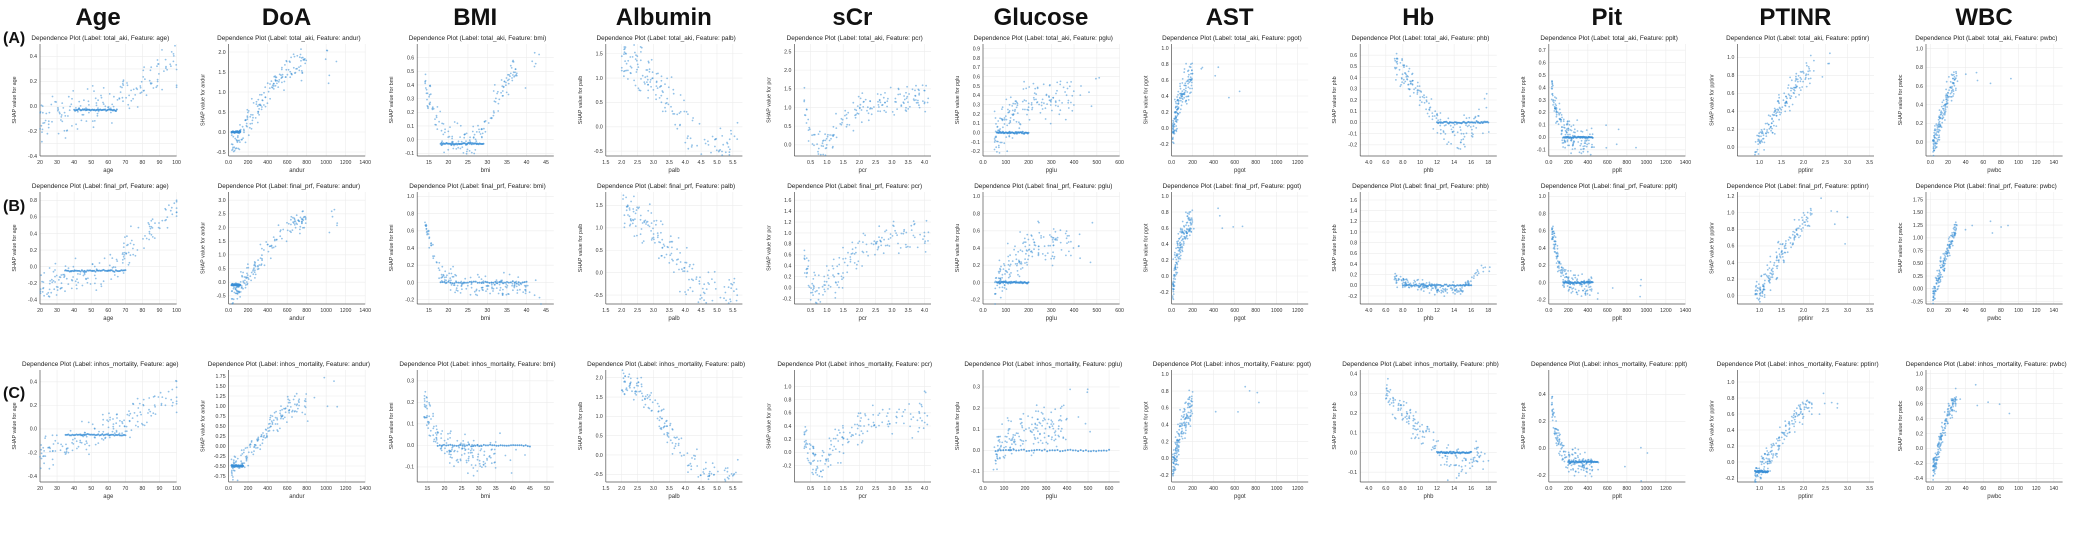 This screenshot has width=2075, height=540. What do you see at coordinates (1051, 171) in the screenshot?
I see `x-axis-label: pglu` at bounding box center [1051, 171].